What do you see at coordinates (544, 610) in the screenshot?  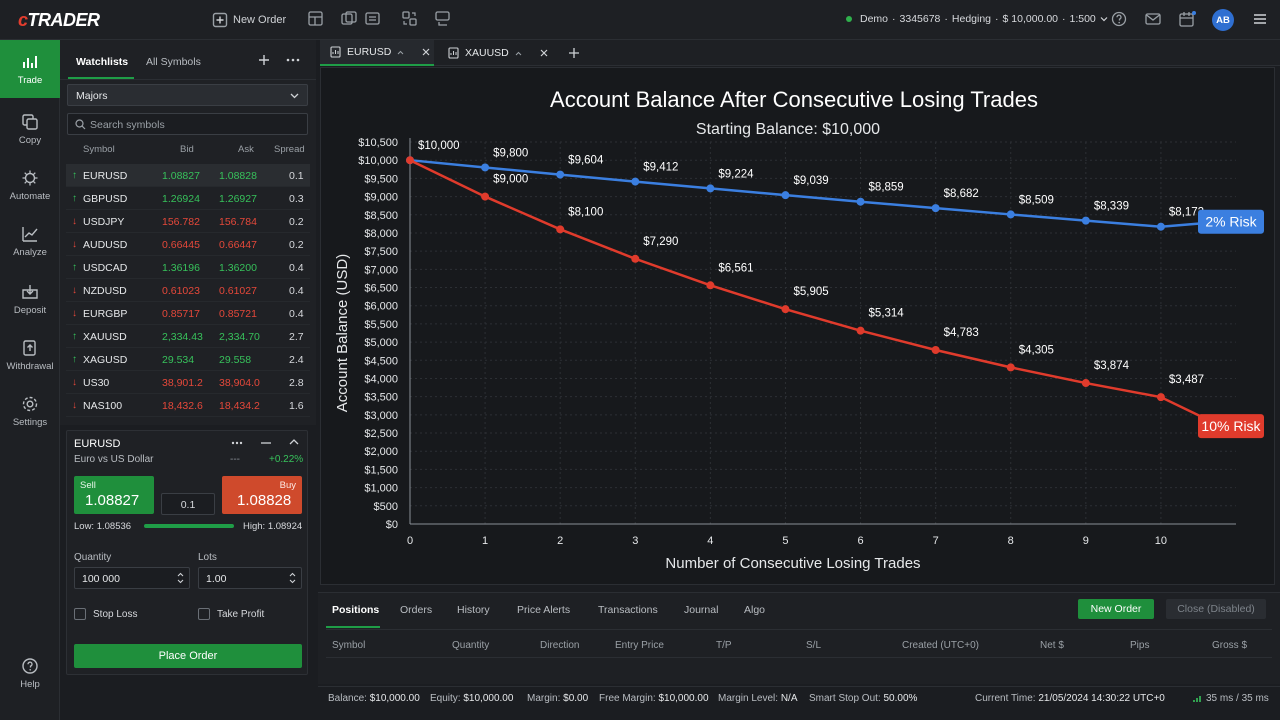 I see `tab-price-alerts: Price Alerts` at bounding box center [544, 610].